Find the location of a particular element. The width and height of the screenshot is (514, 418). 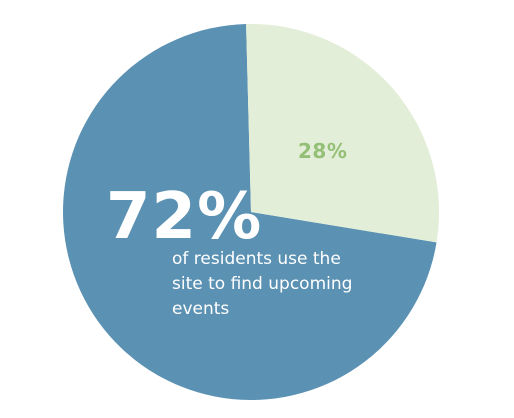

slice-label-minor: 28% is located at coordinates (322, 151).